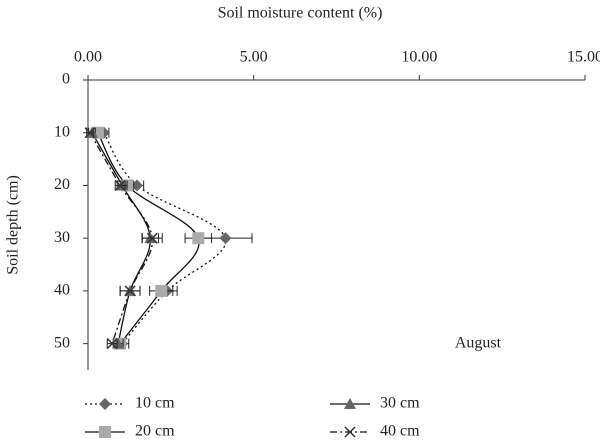 The image size is (600, 444). Describe the element at coordinates (254, 57) in the screenshot. I see `x-tick-label: 5.00` at that location.